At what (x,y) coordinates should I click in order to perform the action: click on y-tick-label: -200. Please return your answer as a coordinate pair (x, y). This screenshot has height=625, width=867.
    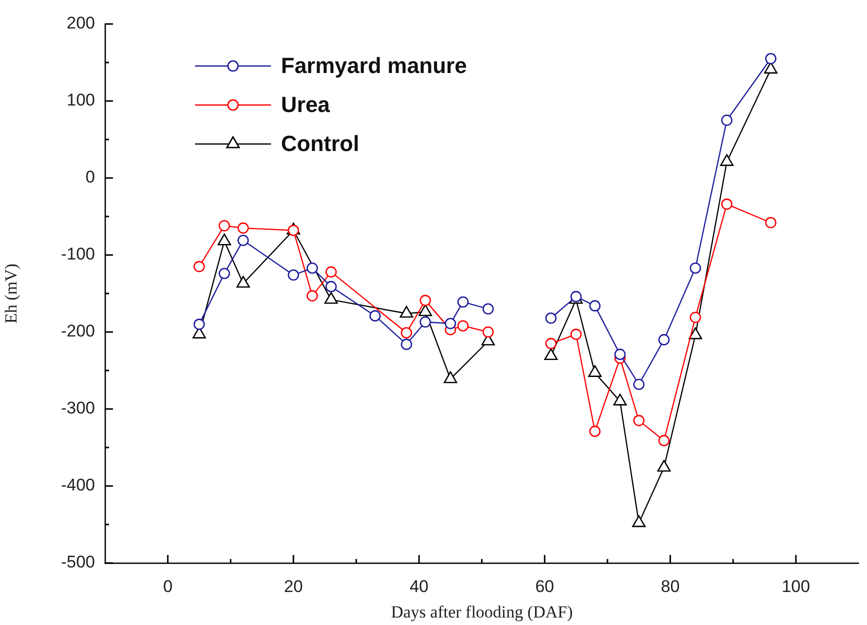
    Looking at the image, I should click on (77, 331).